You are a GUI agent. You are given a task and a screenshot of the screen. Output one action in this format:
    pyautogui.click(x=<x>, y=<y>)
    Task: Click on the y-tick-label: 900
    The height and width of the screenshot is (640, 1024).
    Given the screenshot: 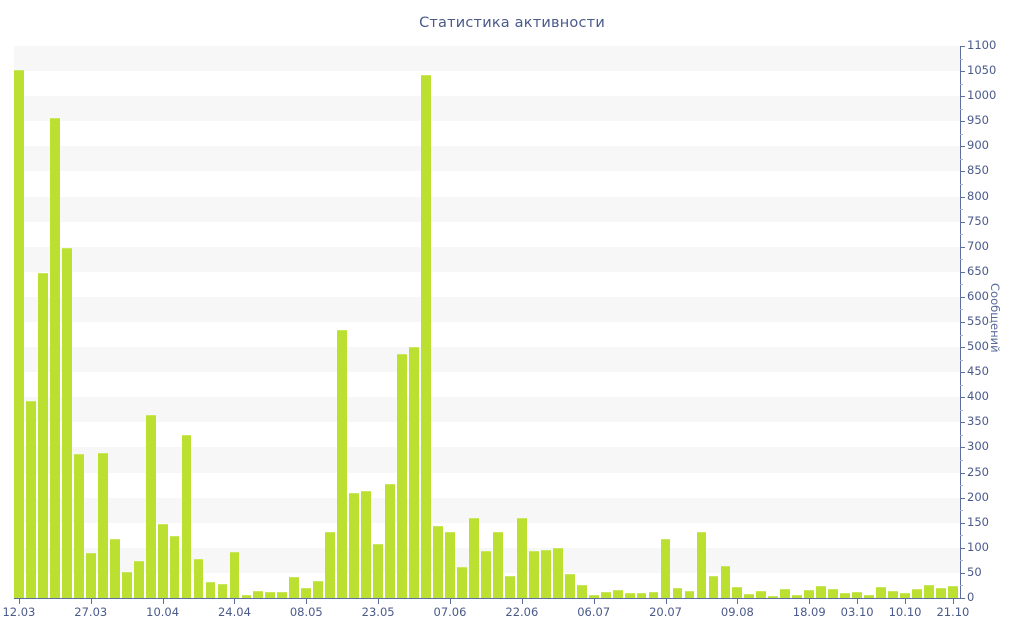 What is the action you would take?
    pyautogui.click(x=978, y=145)
    